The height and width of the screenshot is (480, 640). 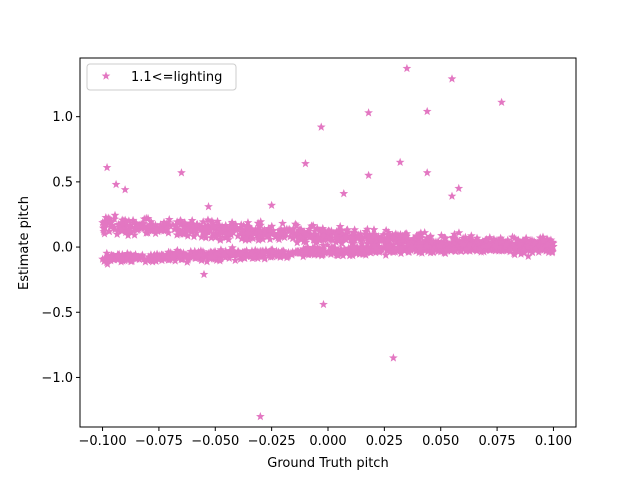 What do you see at coordinates (327, 441) in the screenshot?
I see `x-tick-label: 0.000` at bounding box center [327, 441].